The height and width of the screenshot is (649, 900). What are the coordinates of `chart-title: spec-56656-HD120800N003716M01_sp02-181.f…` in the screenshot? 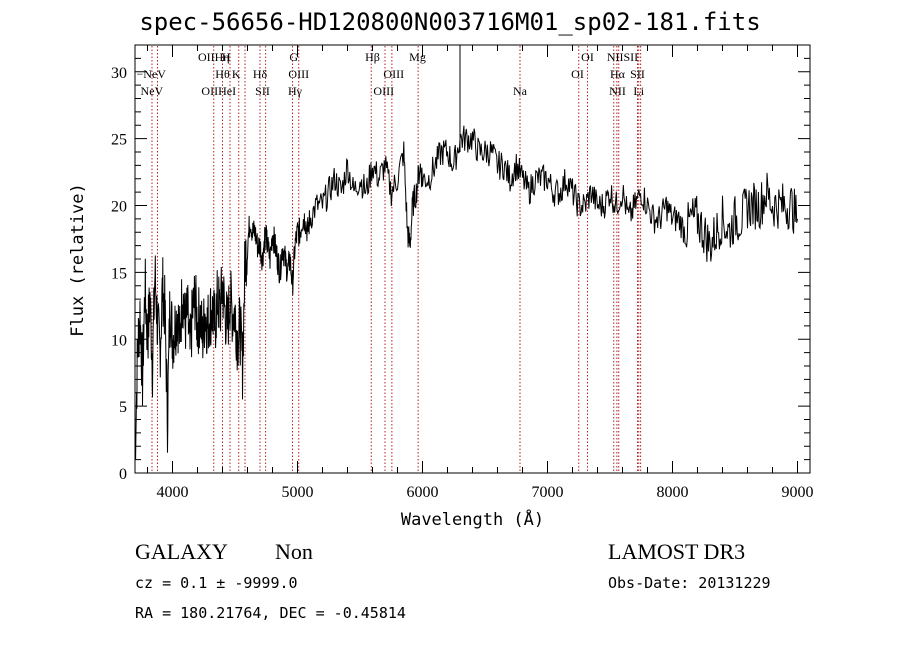 It's located at (450, 22).